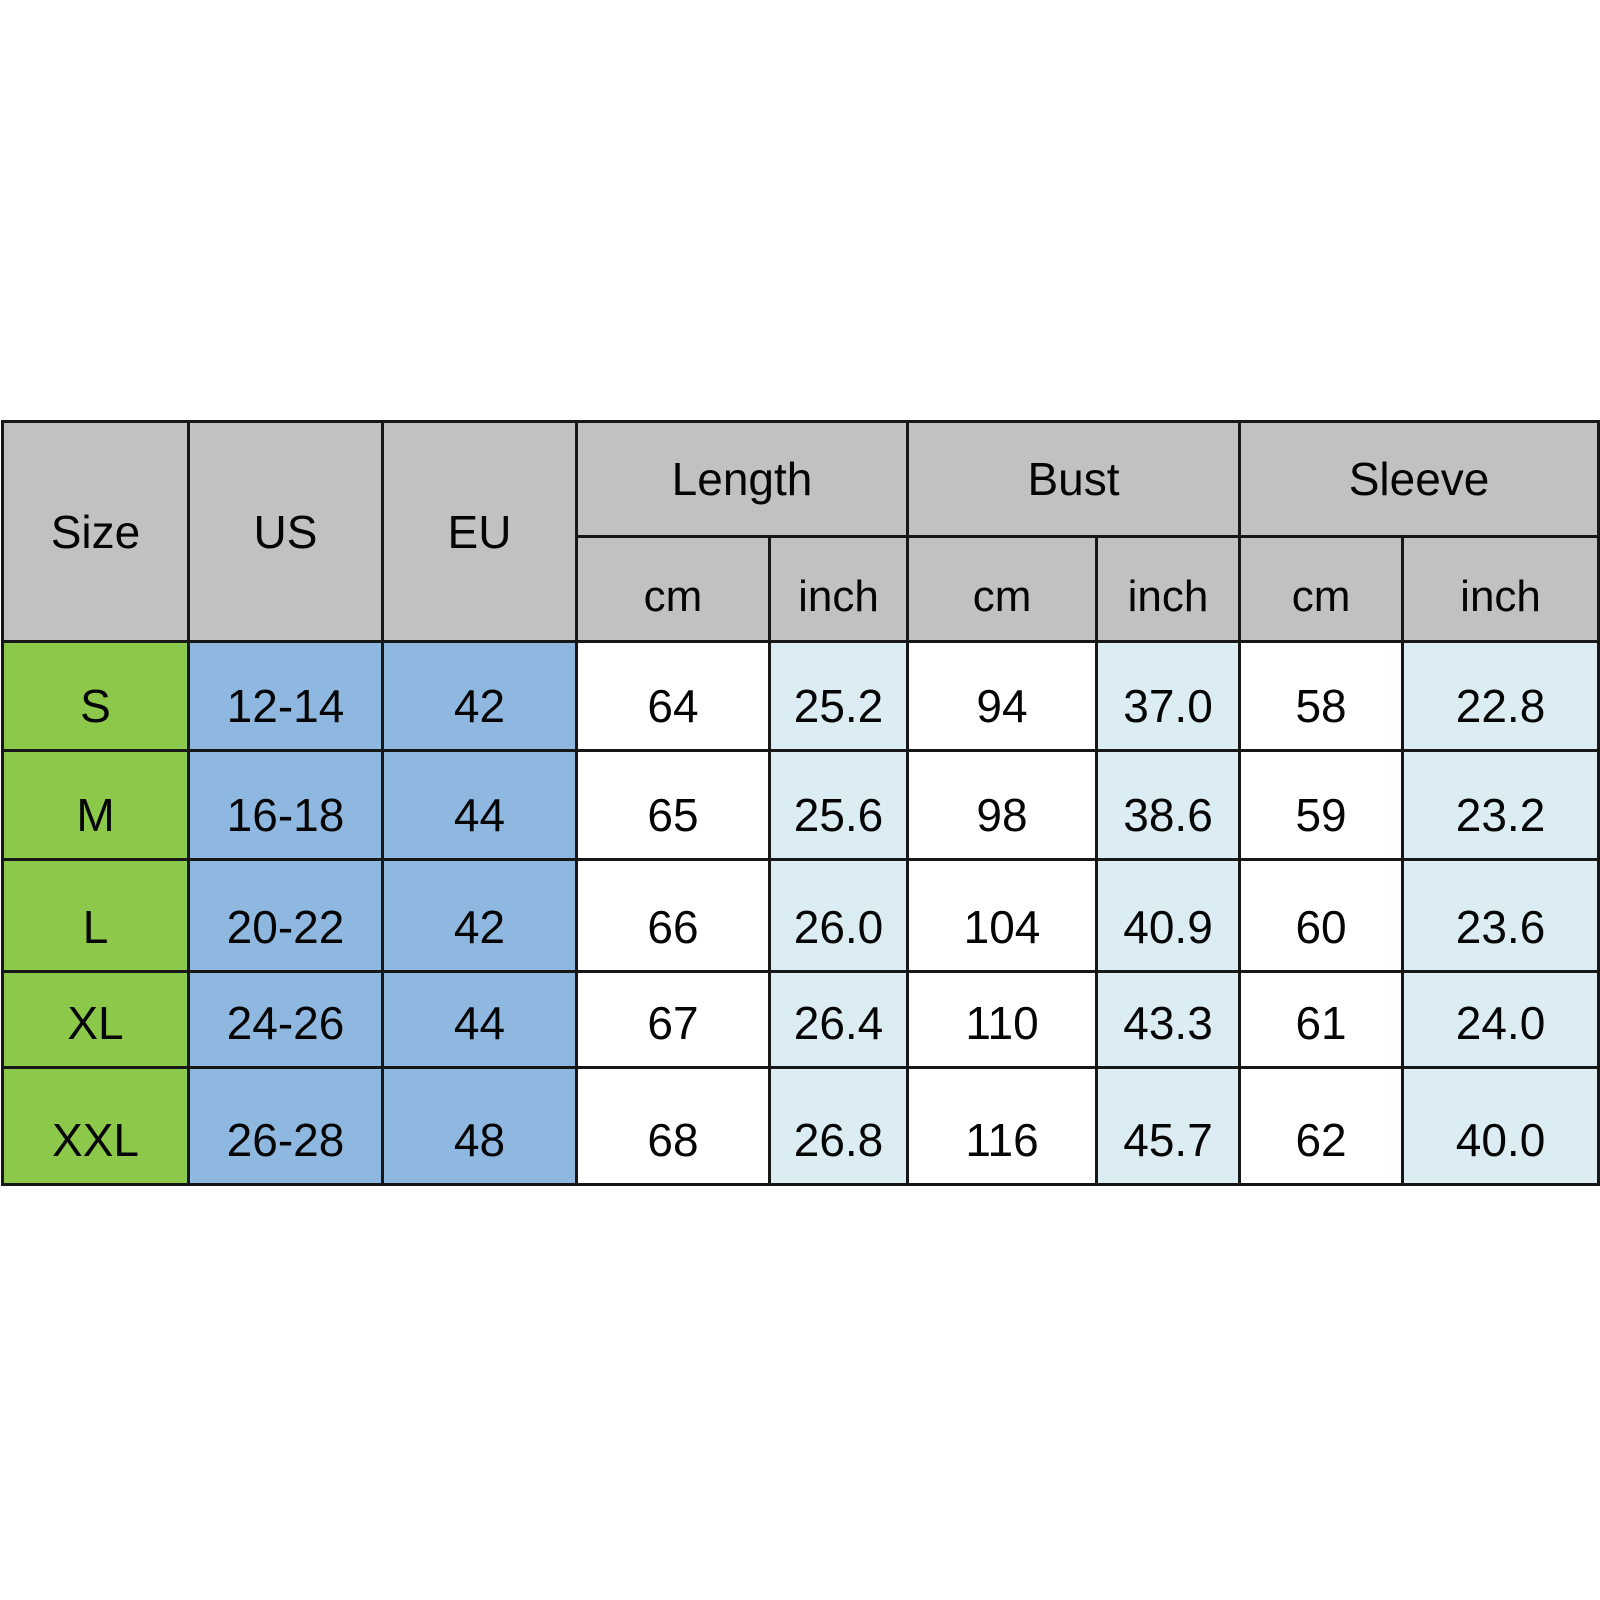 This screenshot has height=1600, width=1600. Describe the element at coordinates (838, 915) in the screenshot. I see `length-inch-cell: 26.0` at that location.